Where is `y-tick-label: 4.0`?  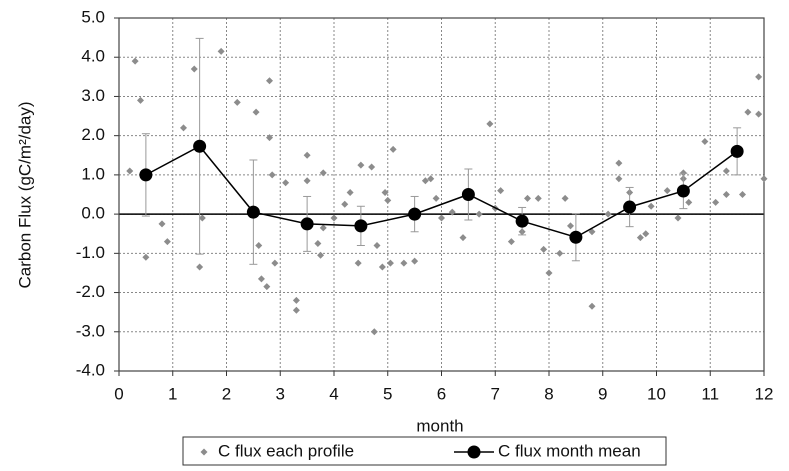
y-tick-label: 4.0 is located at coordinates (93, 56).